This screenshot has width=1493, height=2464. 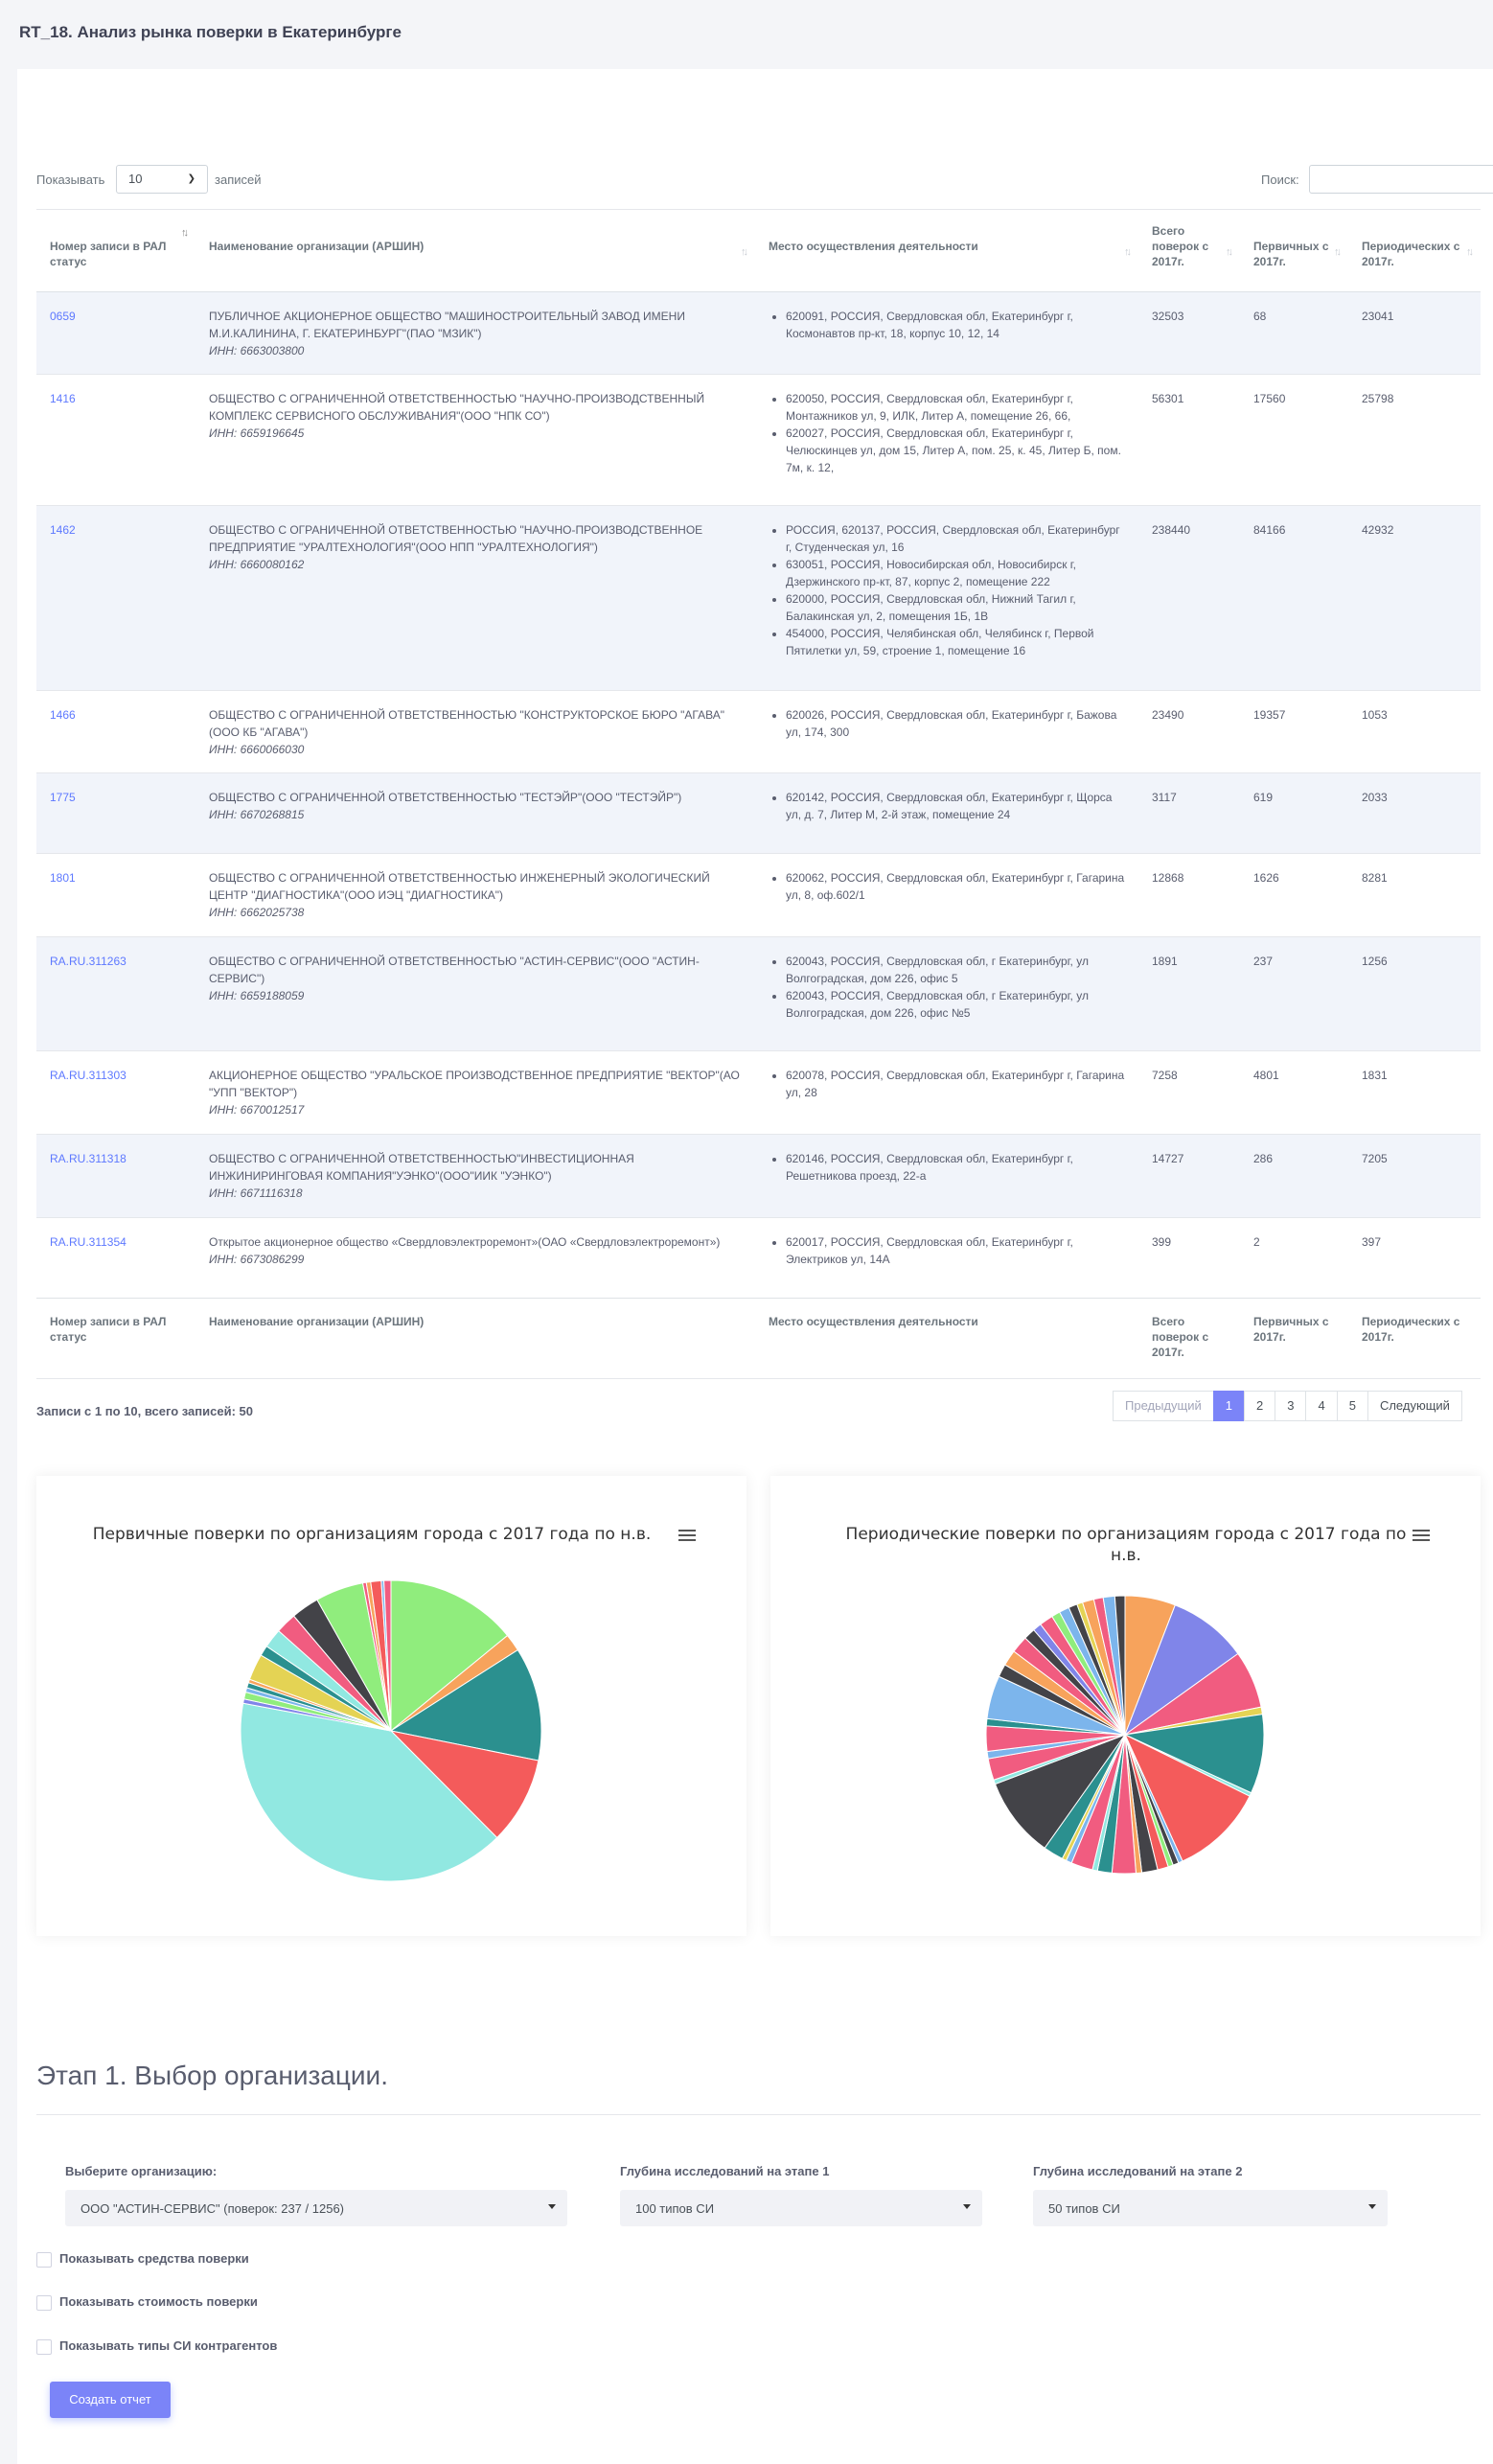 I want to click on org-inn: ИНН: 6659188059, so click(x=257, y=995).